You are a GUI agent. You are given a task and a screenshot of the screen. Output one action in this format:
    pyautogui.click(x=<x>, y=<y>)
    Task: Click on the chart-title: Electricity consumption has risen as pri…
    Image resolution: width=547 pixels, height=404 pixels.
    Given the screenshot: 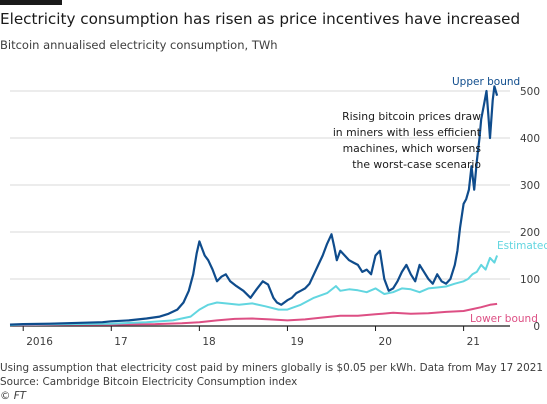 What is the action you would take?
    pyautogui.click(x=260, y=19)
    